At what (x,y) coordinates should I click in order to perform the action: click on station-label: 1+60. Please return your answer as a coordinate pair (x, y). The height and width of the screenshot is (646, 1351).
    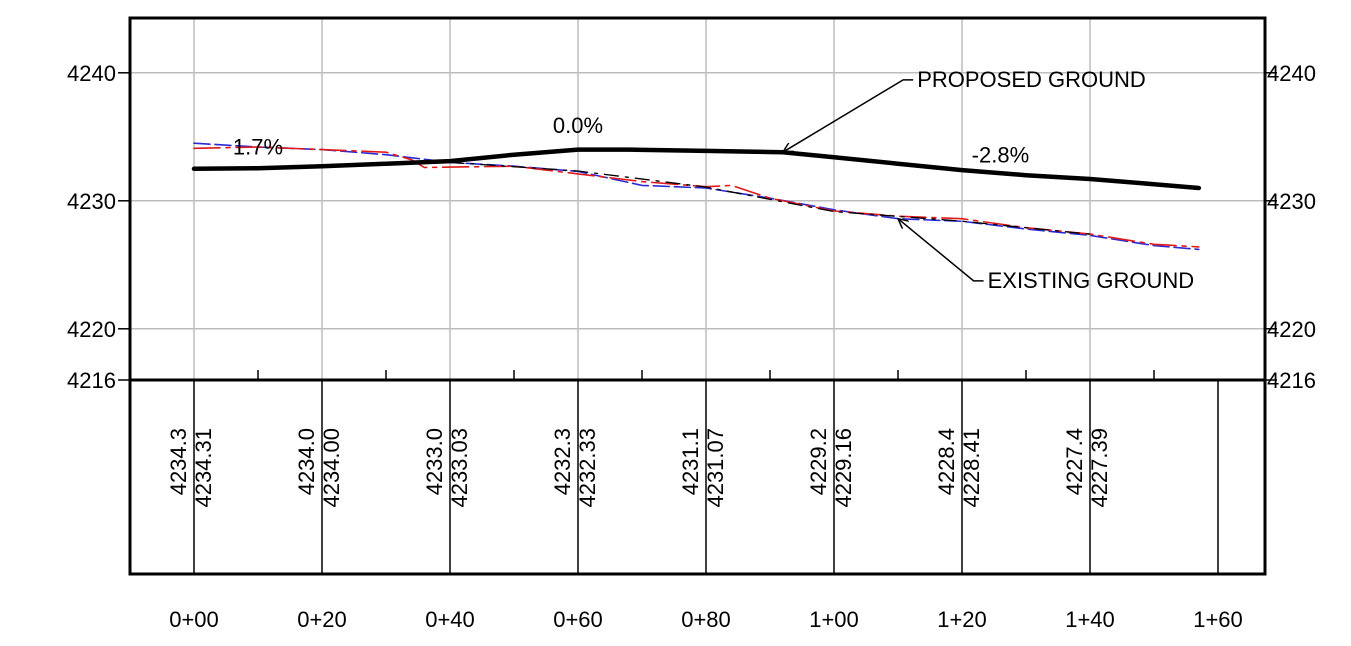
    Looking at the image, I should click on (1218, 619).